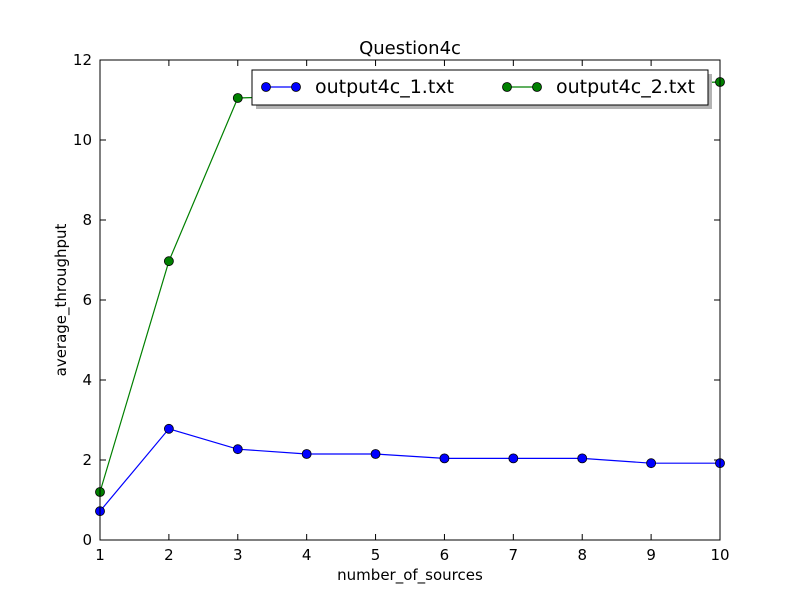  Describe the element at coordinates (87, 540) in the screenshot. I see `y-tick-label: 0` at that location.